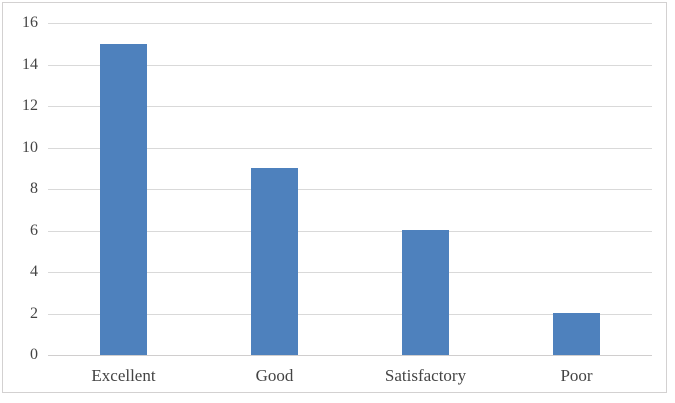  I want to click on x-category-label: Excellent, so click(123, 375).